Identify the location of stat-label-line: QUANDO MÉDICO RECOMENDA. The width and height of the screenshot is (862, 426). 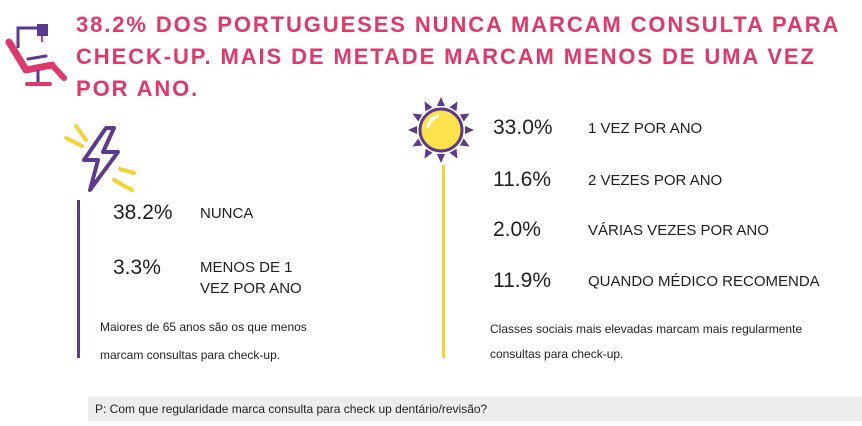
(704, 281).